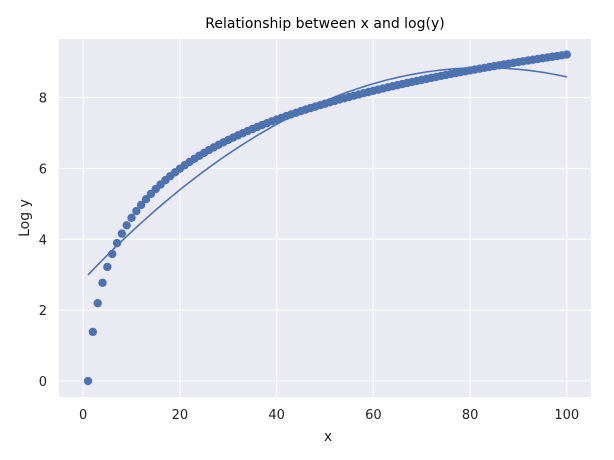 The height and width of the screenshot is (460, 614). I want to click on x-tick-label: 80, so click(470, 415).